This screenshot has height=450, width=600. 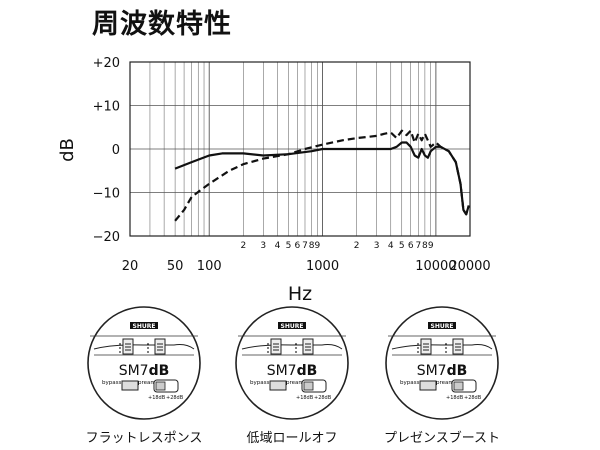 What do you see at coordinates (322, 175) in the screenshot?
I see `response-curve-dashed` at bounding box center [322, 175].